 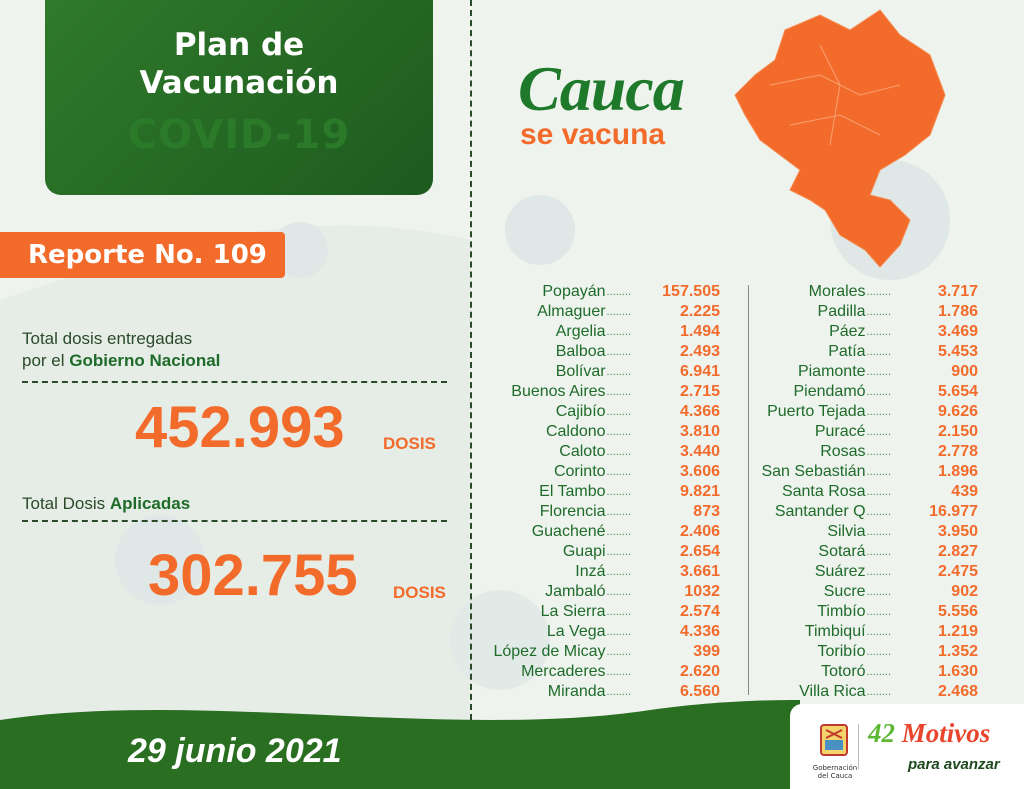 What do you see at coordinates (840, 431) in the screenshot?
I see `municipality-name: Puracé` at bounding box center [840, 431].